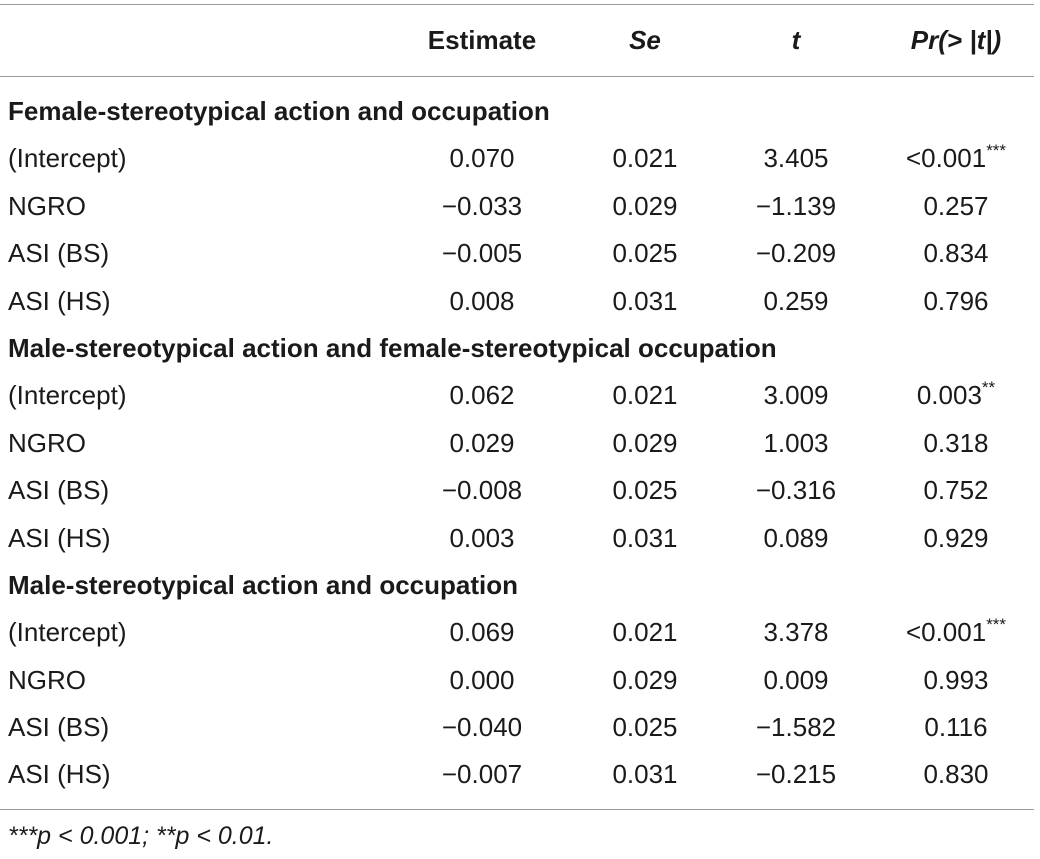  I want to click on table-row: ASI (HS) 0.003 0.031 0.089 0.929, so click(517, 538).